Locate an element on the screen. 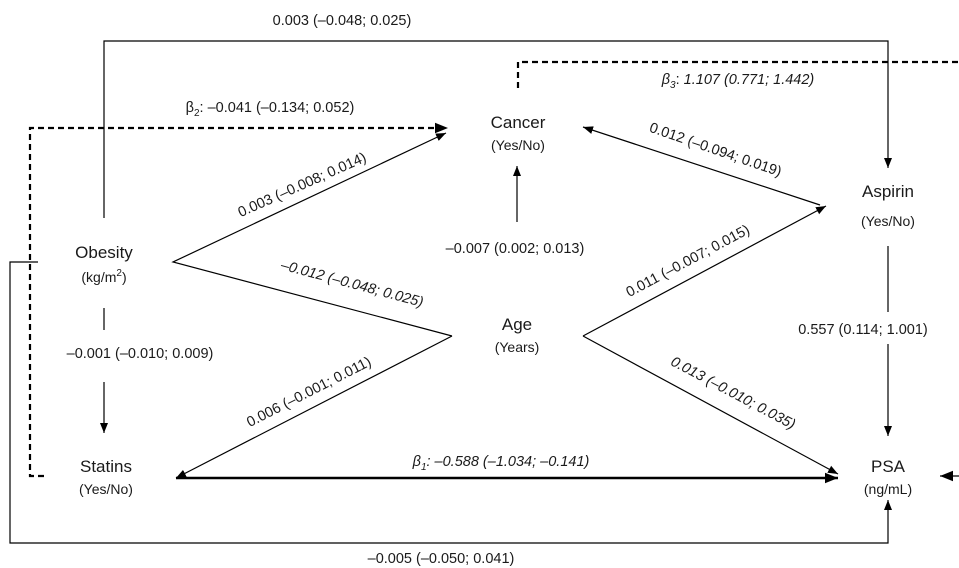 The height and width of the screenshot is (568, 959). edge-age-aspirin is located at coordinates (704, 271).